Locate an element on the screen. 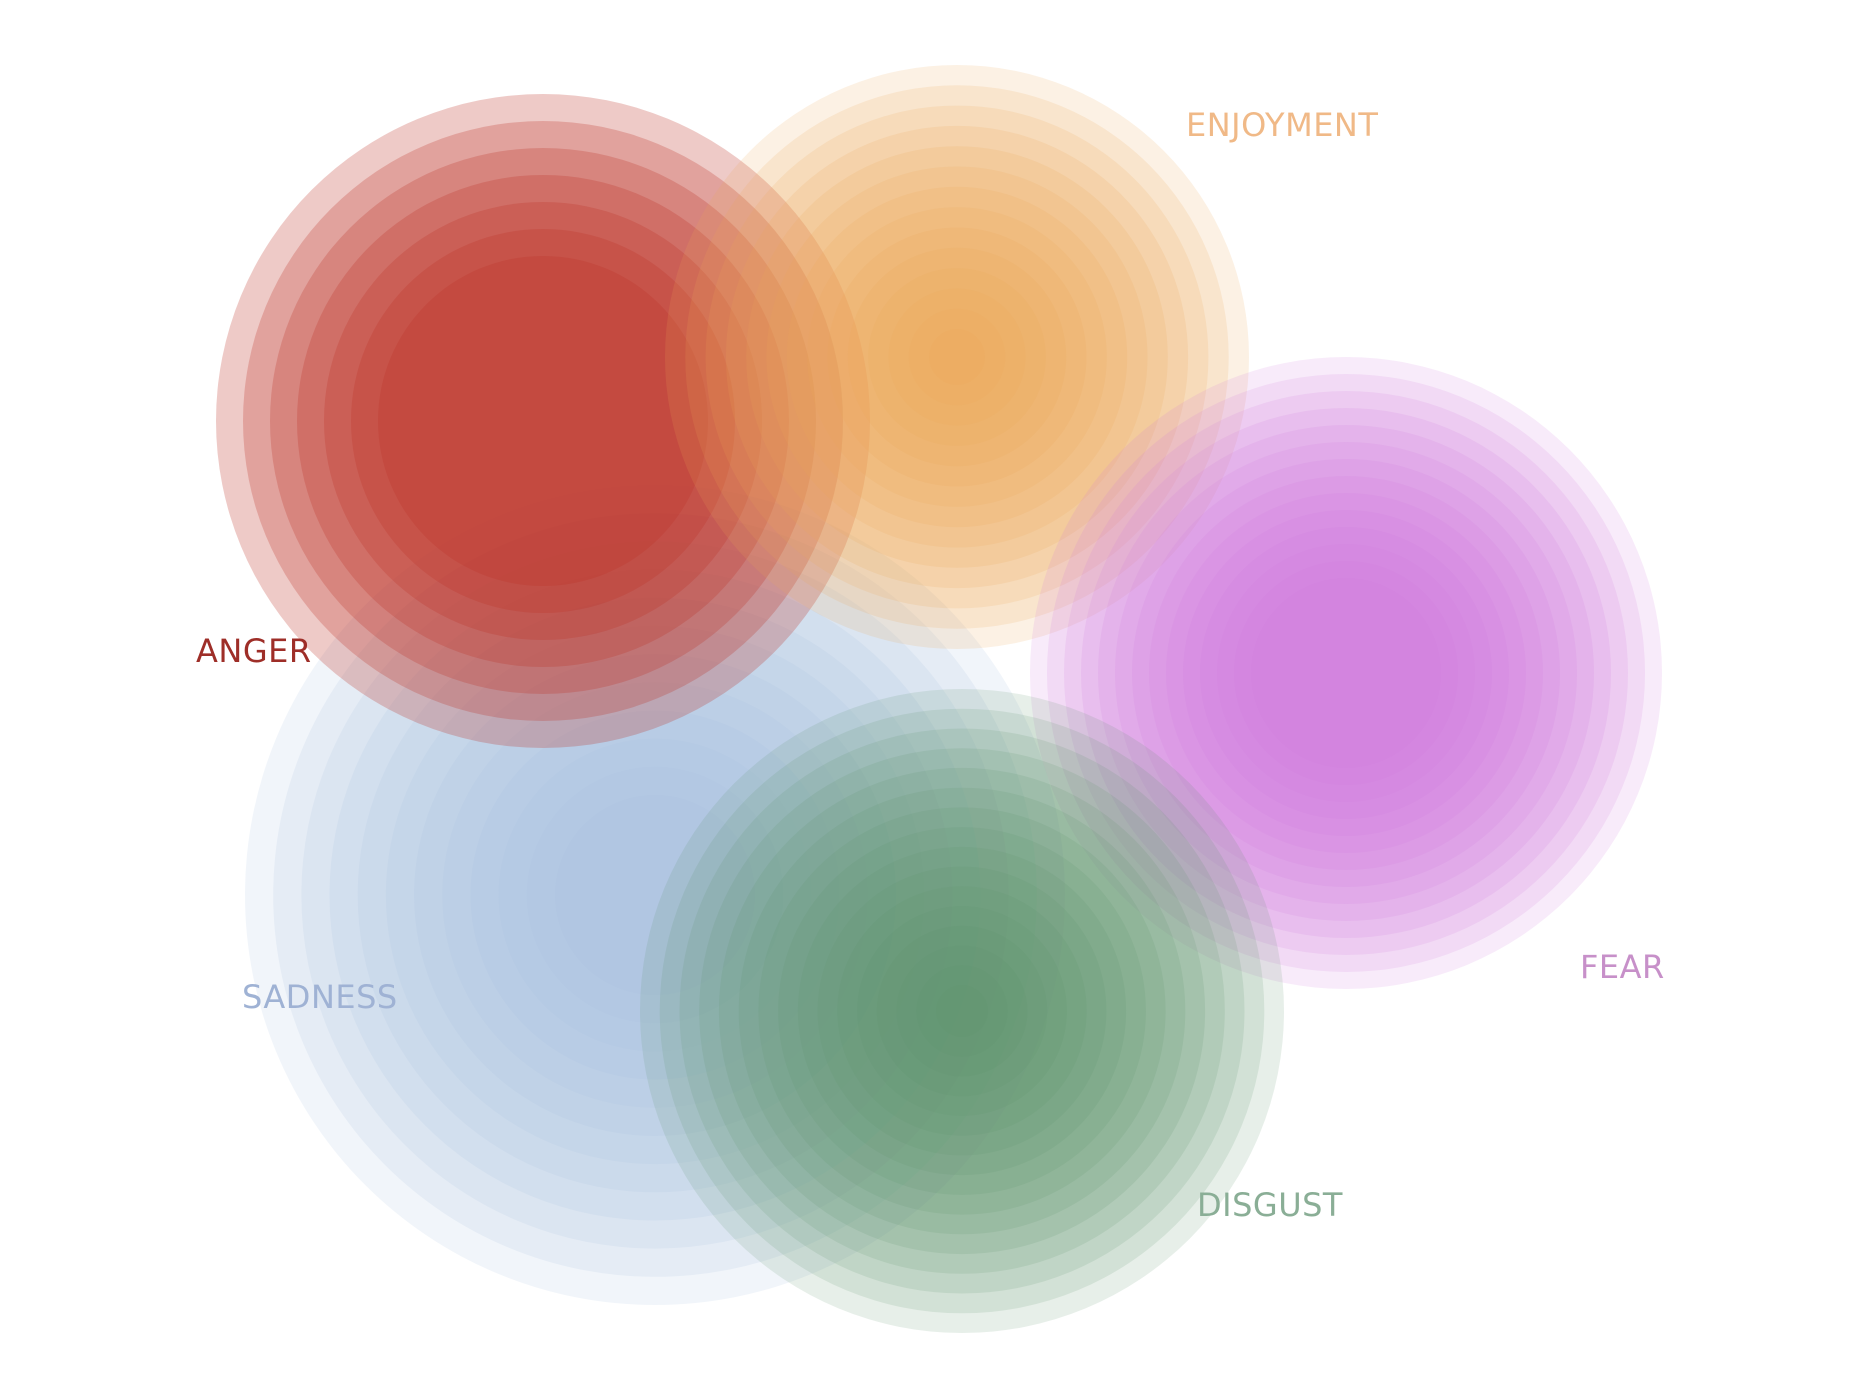  emotion-enjoyment is located at coordinates (957, 357).